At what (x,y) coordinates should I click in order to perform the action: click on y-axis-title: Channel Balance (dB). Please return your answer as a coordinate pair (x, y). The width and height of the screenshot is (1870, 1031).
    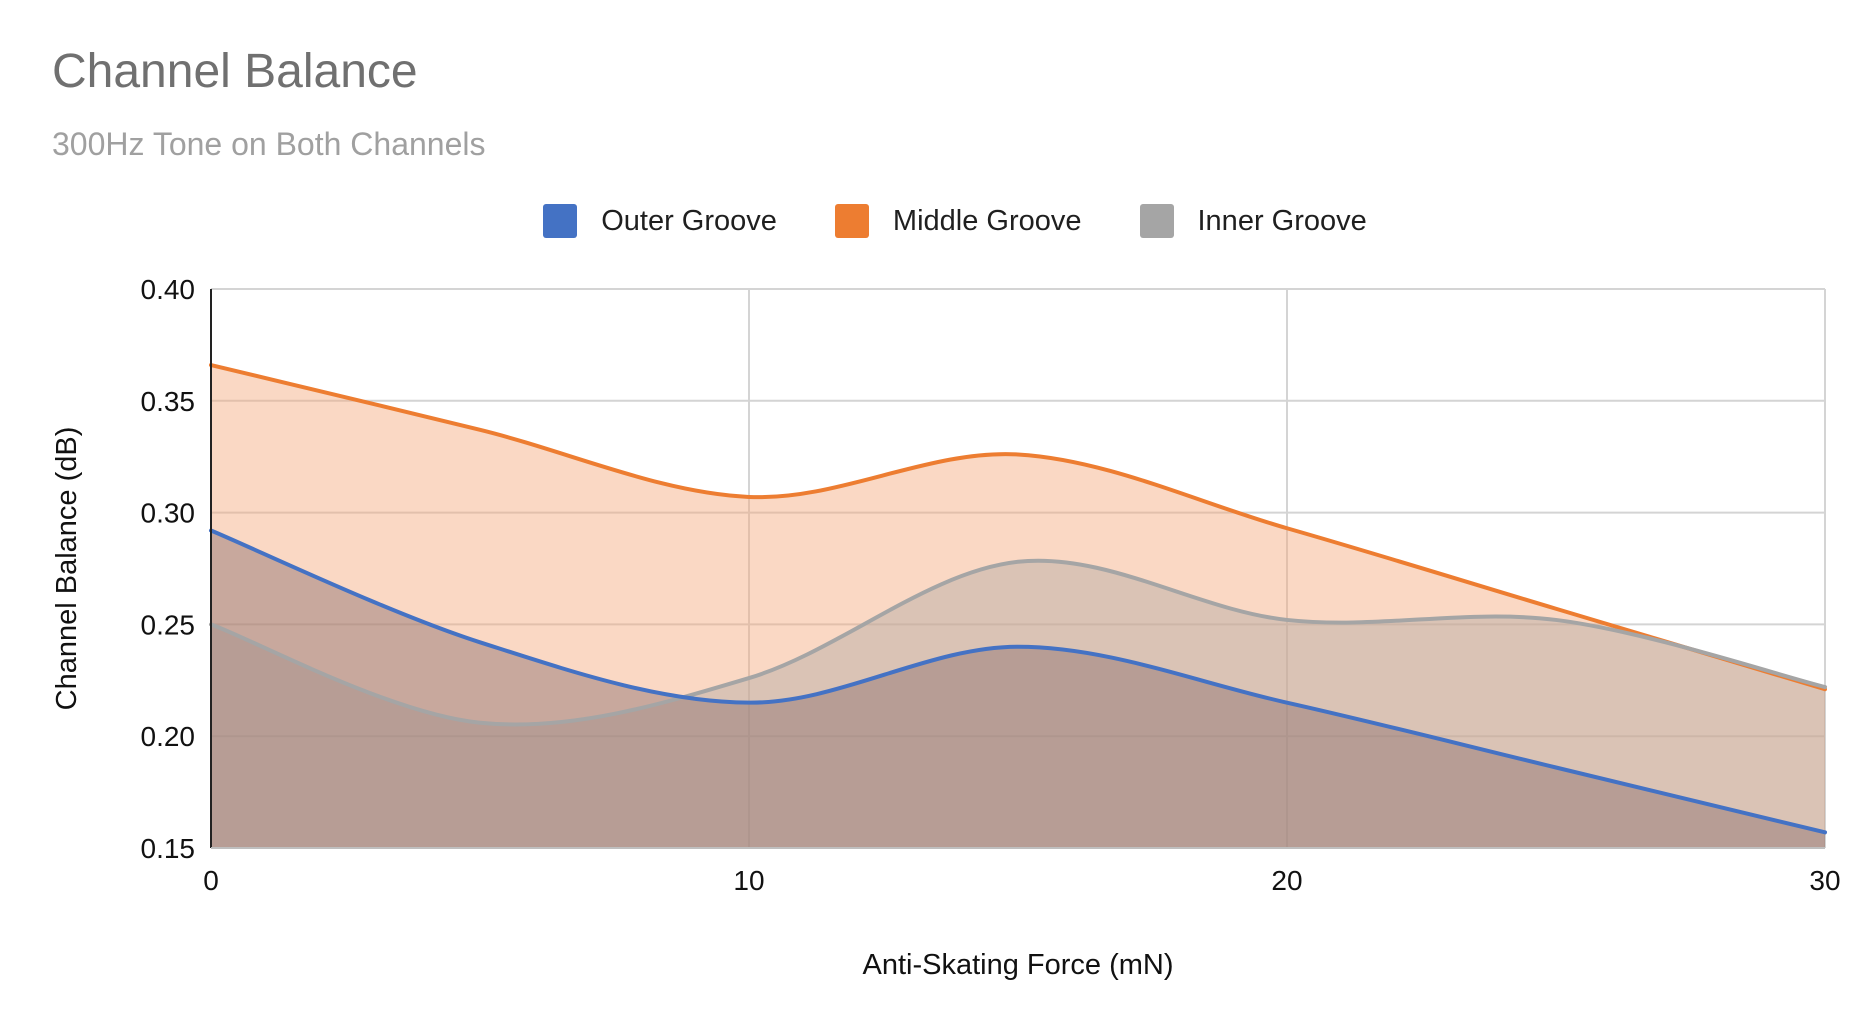
    Looking at the image, I should click on (67, 569).